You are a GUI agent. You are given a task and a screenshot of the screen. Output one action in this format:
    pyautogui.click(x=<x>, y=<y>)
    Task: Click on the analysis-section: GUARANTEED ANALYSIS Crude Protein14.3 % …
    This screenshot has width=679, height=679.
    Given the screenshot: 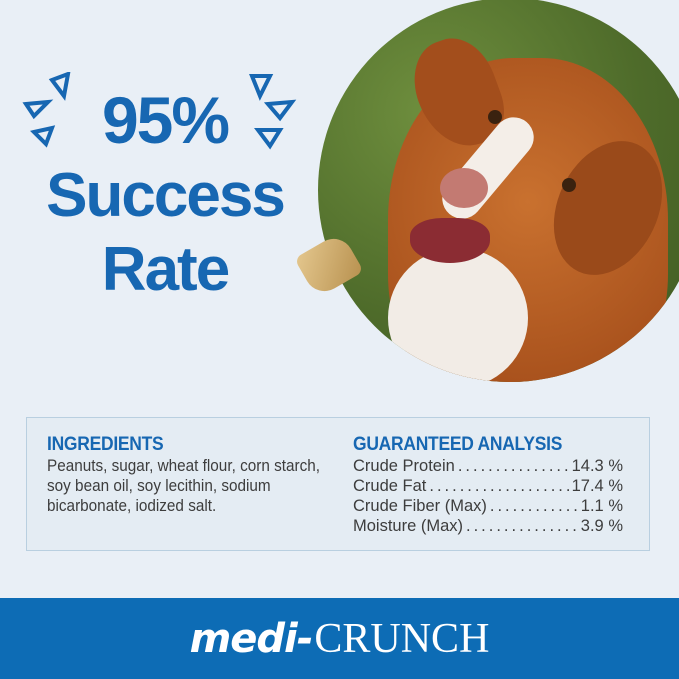 What is the action you would take?
    pyautogui.click(x=488, y=485)
    